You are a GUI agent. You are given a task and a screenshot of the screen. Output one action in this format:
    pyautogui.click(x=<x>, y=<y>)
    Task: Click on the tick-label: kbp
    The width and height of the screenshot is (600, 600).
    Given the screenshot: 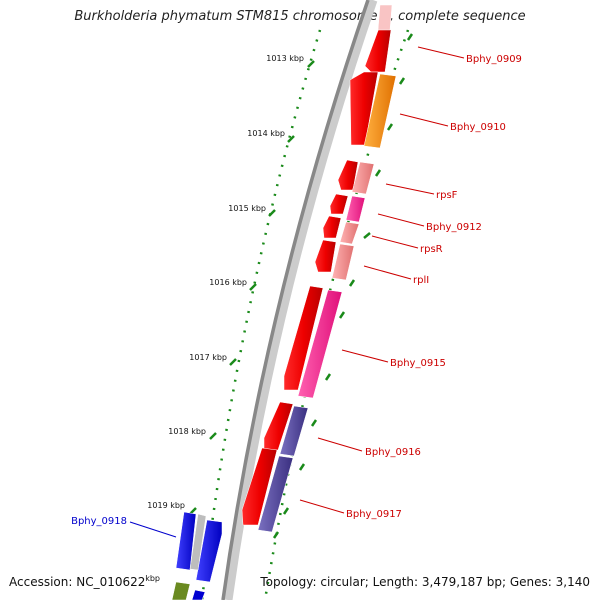 What is the action you would take?
    pyautogui.click(x=152, y=578)
    